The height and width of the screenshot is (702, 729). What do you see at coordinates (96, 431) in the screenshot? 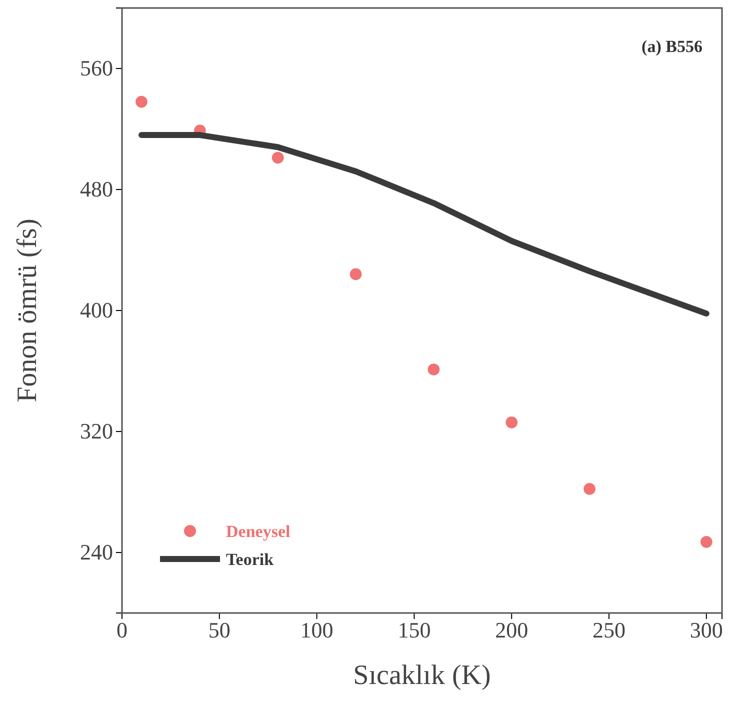
I see `y-tick-label: 320` at bounding box center [96, 431].